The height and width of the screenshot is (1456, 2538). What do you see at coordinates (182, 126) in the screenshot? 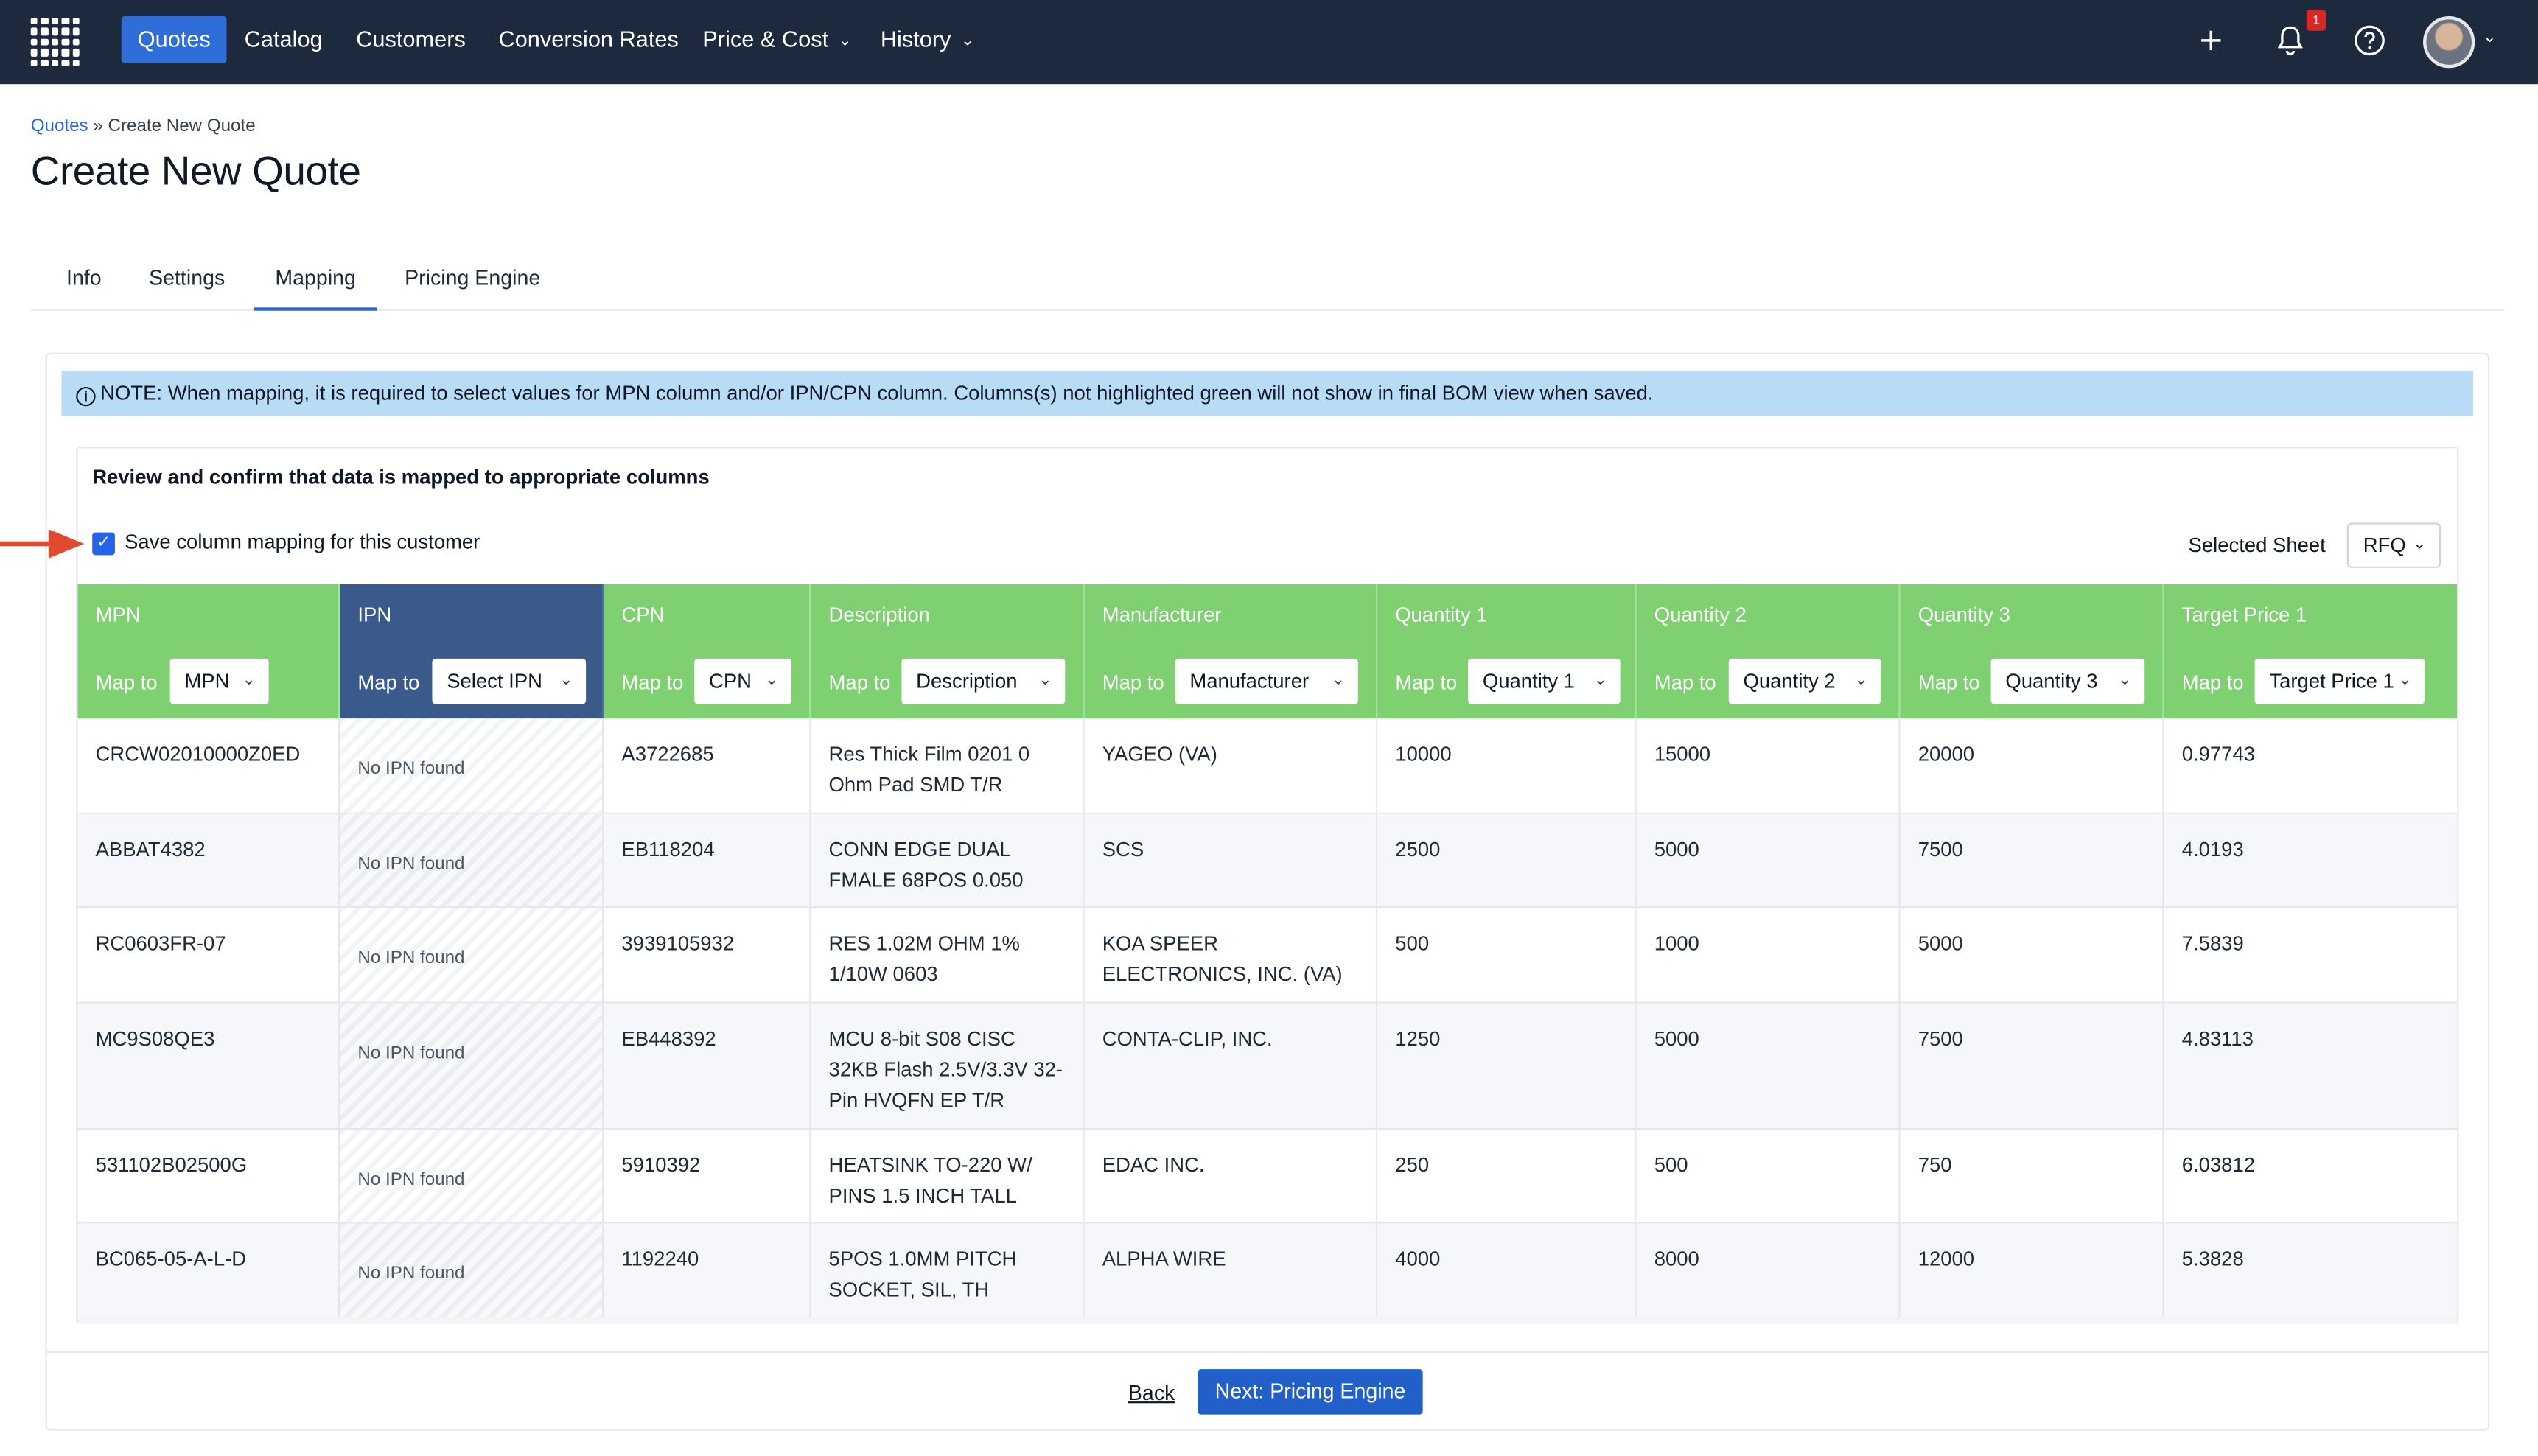
I see `breadcrumb-current: Create New Quote` at bounding box center [182, 126].